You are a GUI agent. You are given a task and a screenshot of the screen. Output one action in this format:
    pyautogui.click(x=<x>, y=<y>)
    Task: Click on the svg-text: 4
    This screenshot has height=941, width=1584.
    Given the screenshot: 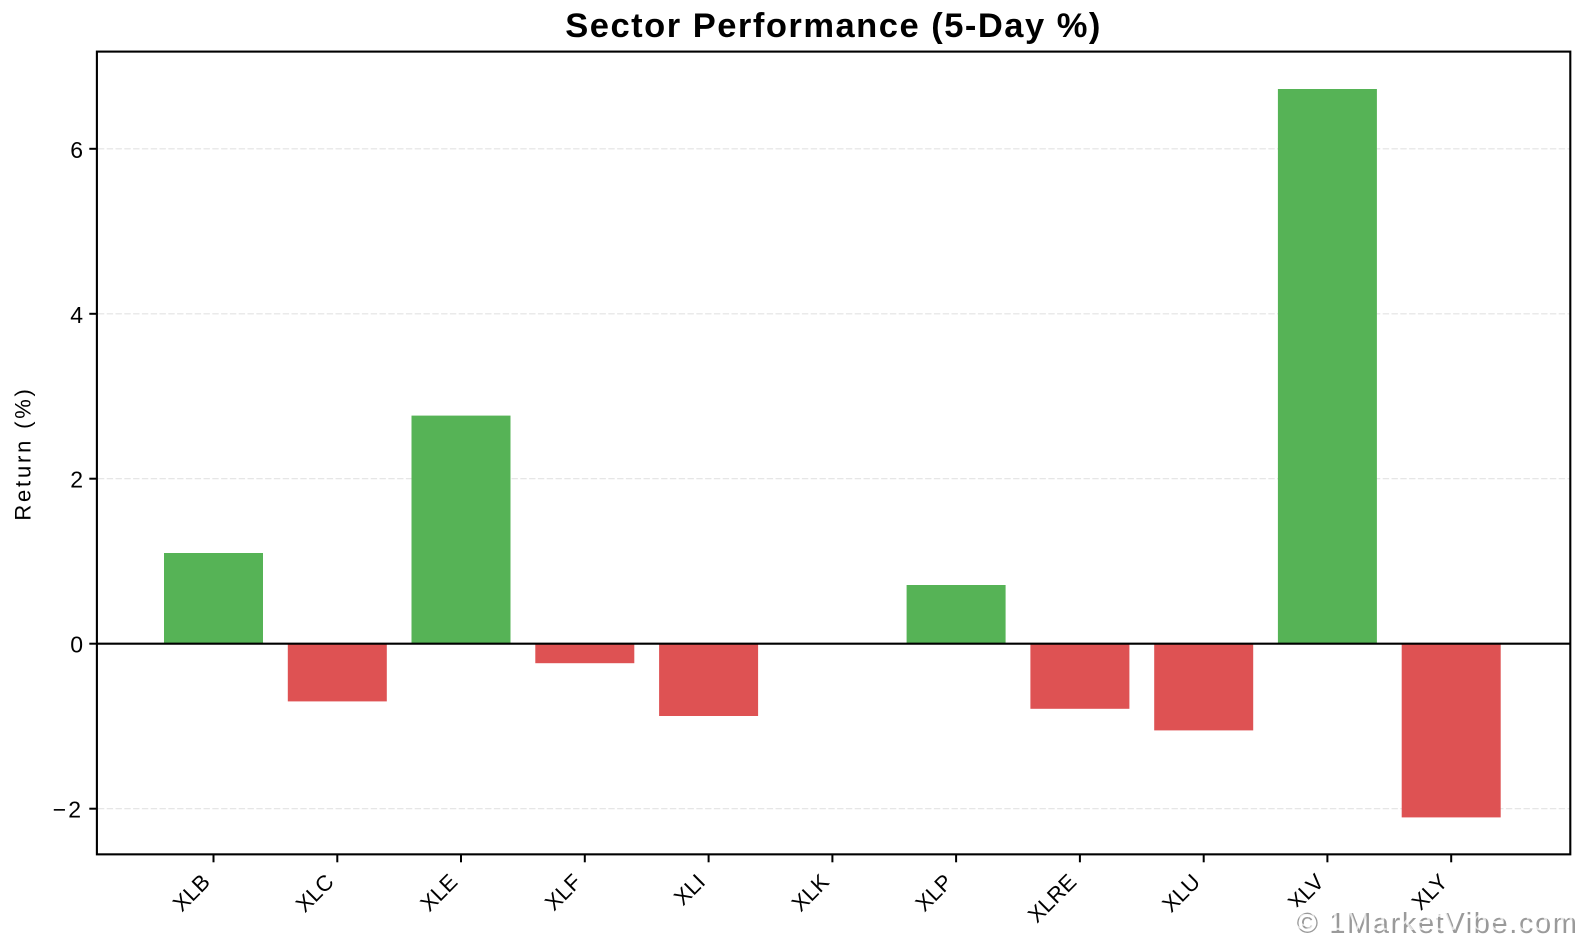 What is the action you would take?
    pyautogui.click(x=76, y=315)
    